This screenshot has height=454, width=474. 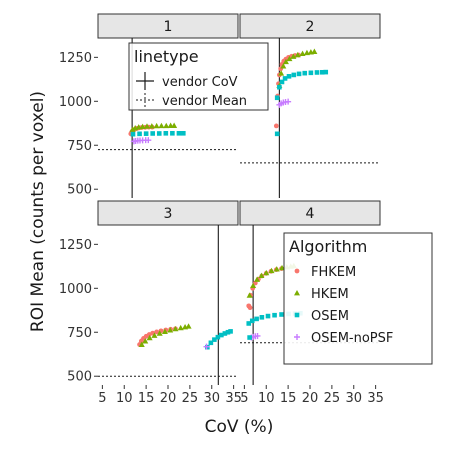 I want to click on x-tick-label: 20, so click(x=310, y=398).